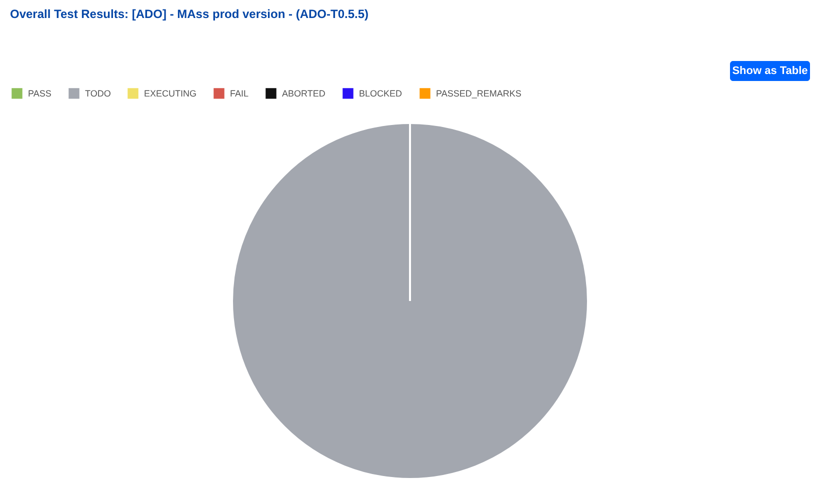 This screenshot has width=840, height=490. Describe the element at coordinates (239, 93) in the screenshot. I see `legend-label: FAIL` at that location.